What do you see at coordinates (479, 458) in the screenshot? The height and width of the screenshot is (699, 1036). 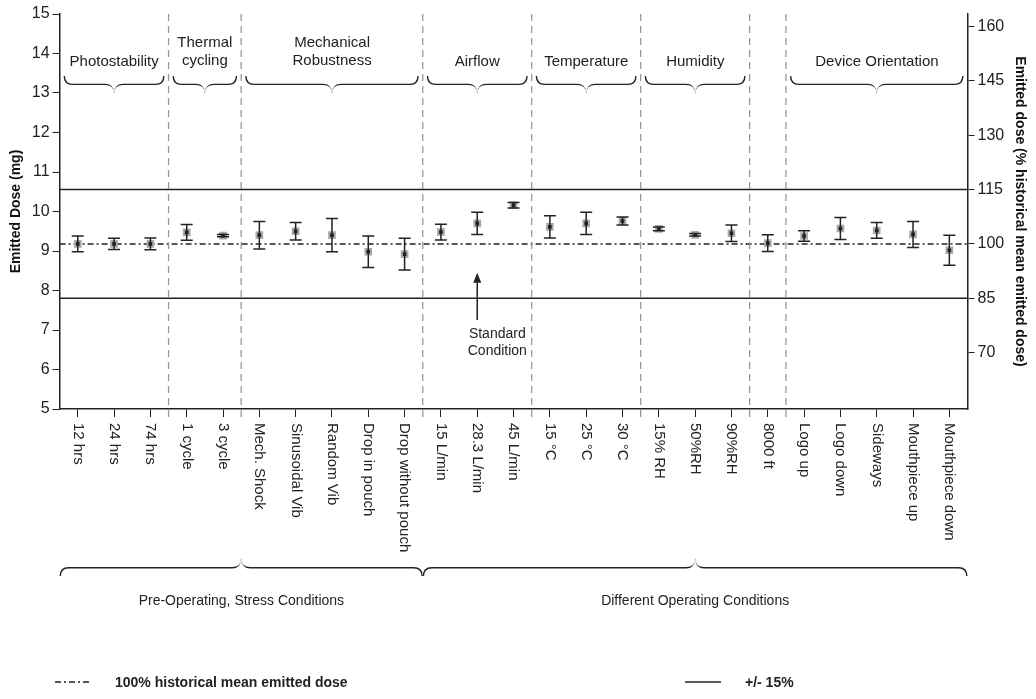 I see `x-tick-label: 28.3 L/min` at bounding box center [479, 458].